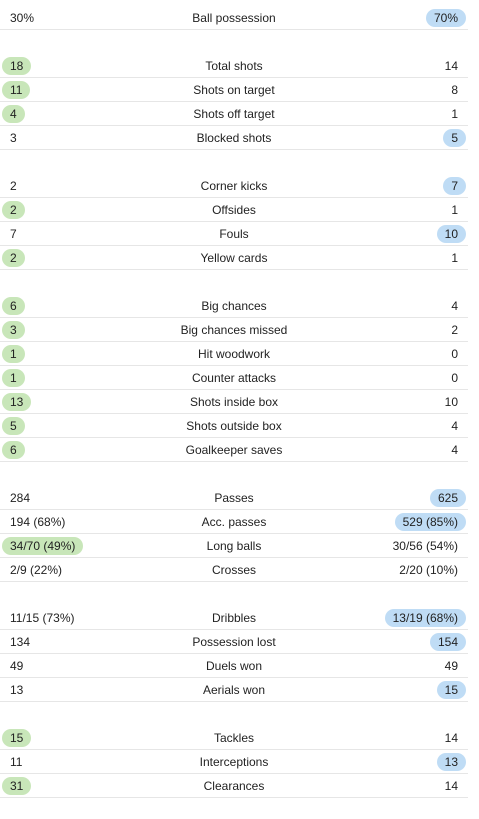 The height and width of the screenshot is (819, 479). What do you see at coordinates (234, 546) in the screenshot?
I see `stat-row: 34/70 (49%) Long balls 30/56 (54%)` at bounding box center [234, 546].